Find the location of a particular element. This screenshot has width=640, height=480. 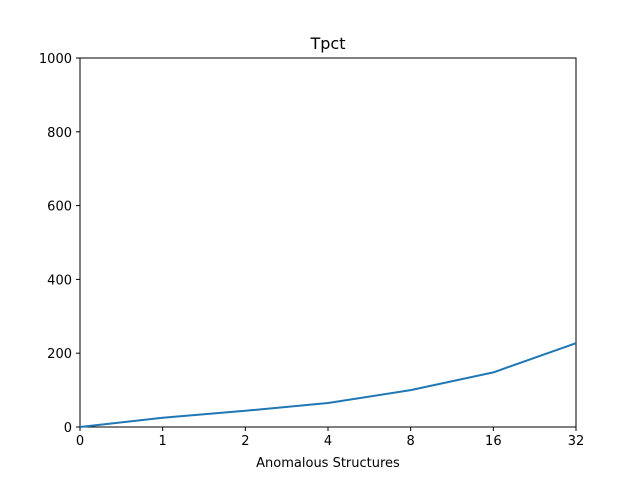

x-tick-label: 1 is located at coordinates (163, 441).